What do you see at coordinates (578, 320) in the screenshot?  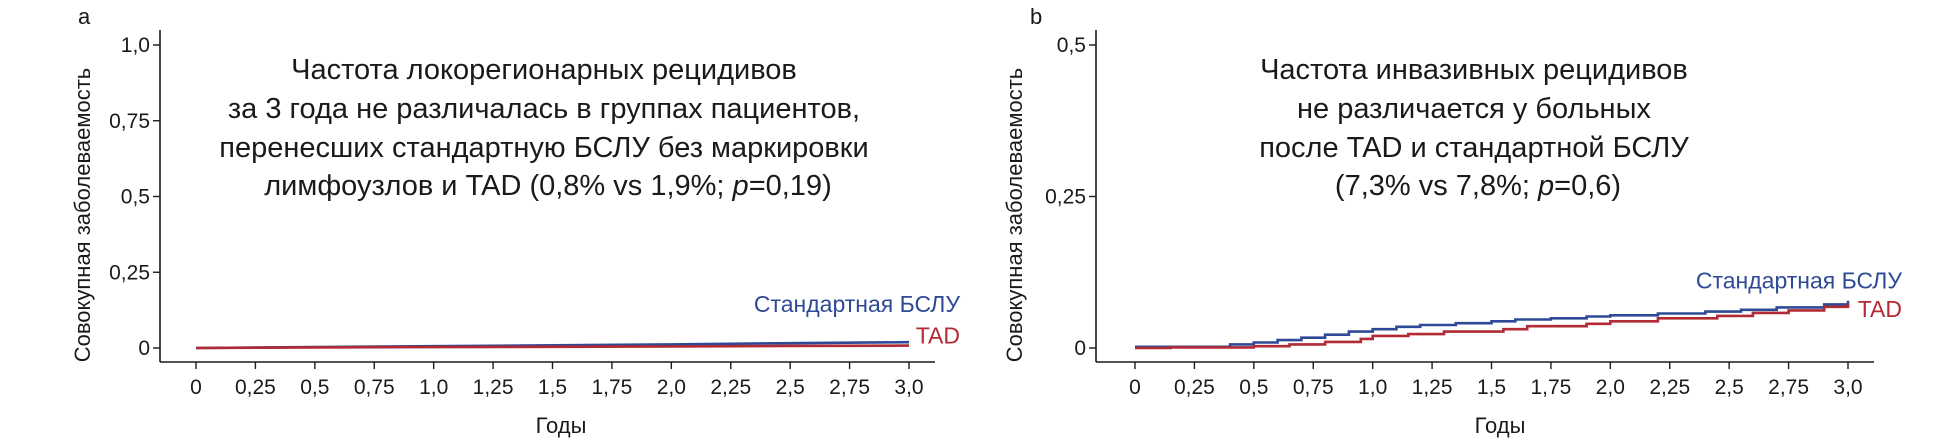 I see `panel-a-series: Стандартная БСЛУ TAD` at bounding box center [578, 320].